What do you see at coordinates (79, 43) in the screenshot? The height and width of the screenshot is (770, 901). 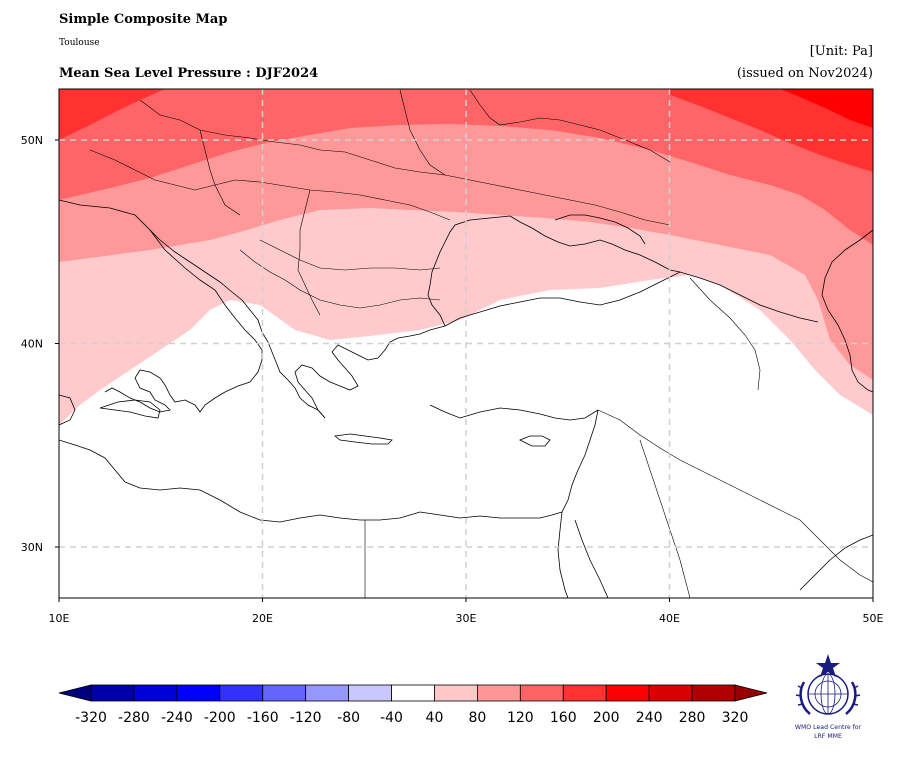 I see `location-label: Toulouse` at bounding box center [79, 43].